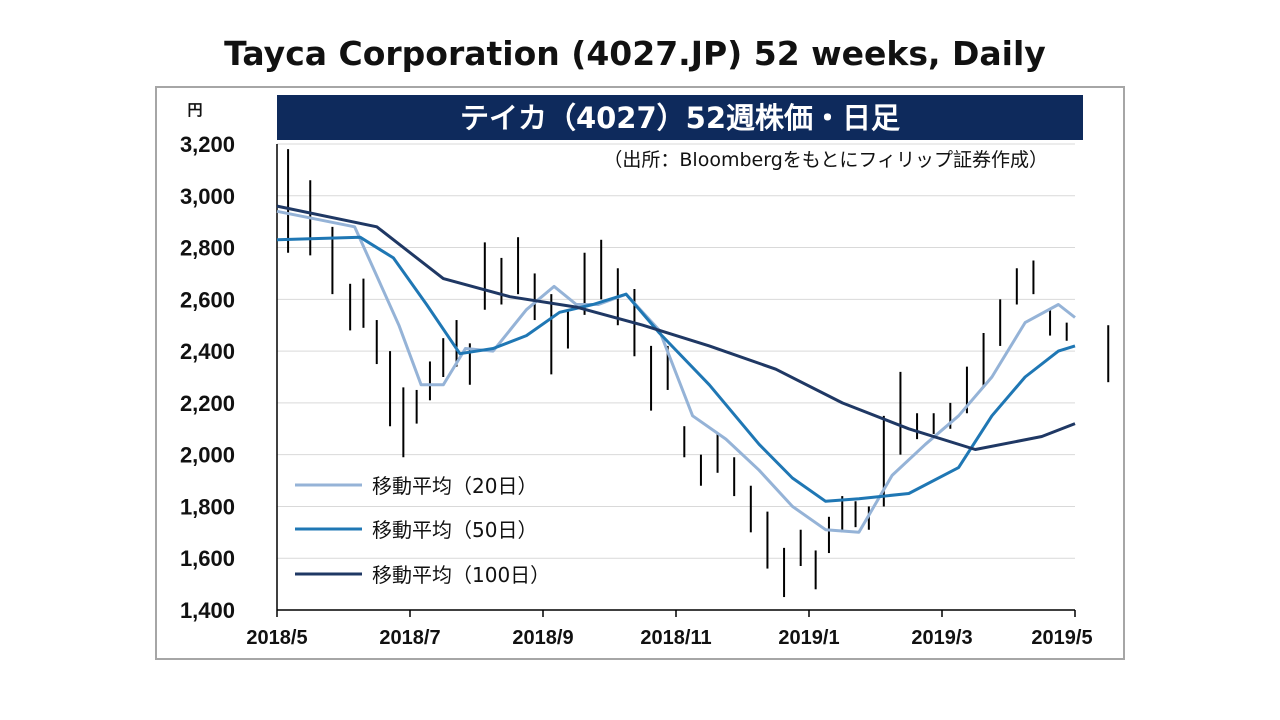  Describe the element at coordinates (454, 486) in the screenshot. I see `legend-label-ma20: 移動平均（20日）` at that location.